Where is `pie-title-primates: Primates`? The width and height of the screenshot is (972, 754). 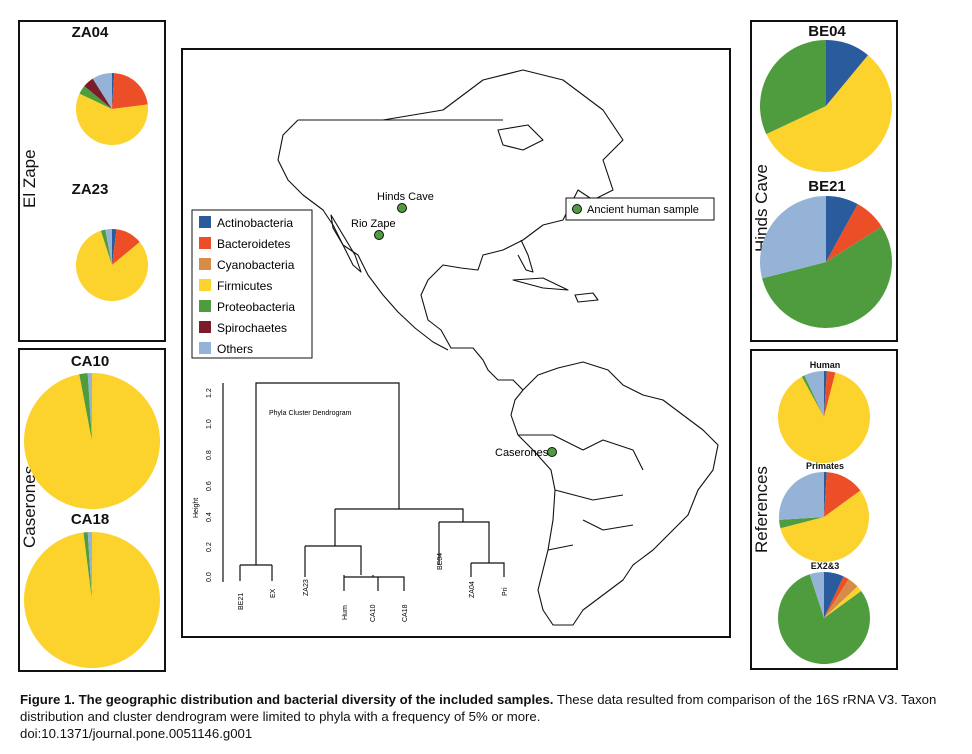
pie-title-primates: Primates is located at coordinates (825, 466).